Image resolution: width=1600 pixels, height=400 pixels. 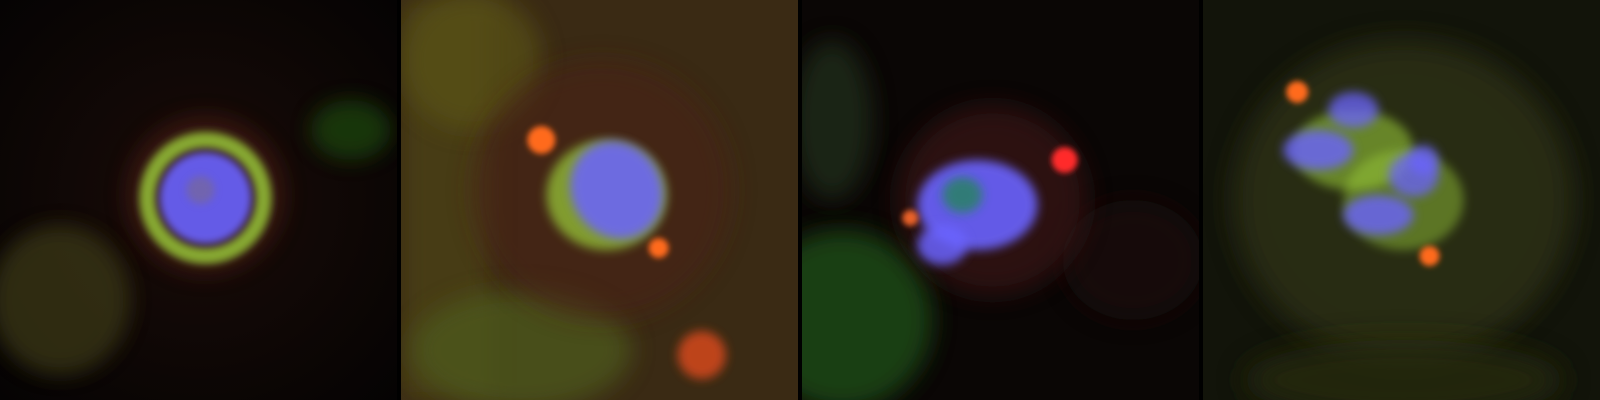 I want to click on chromatin-core, so click(x=200, y=190).